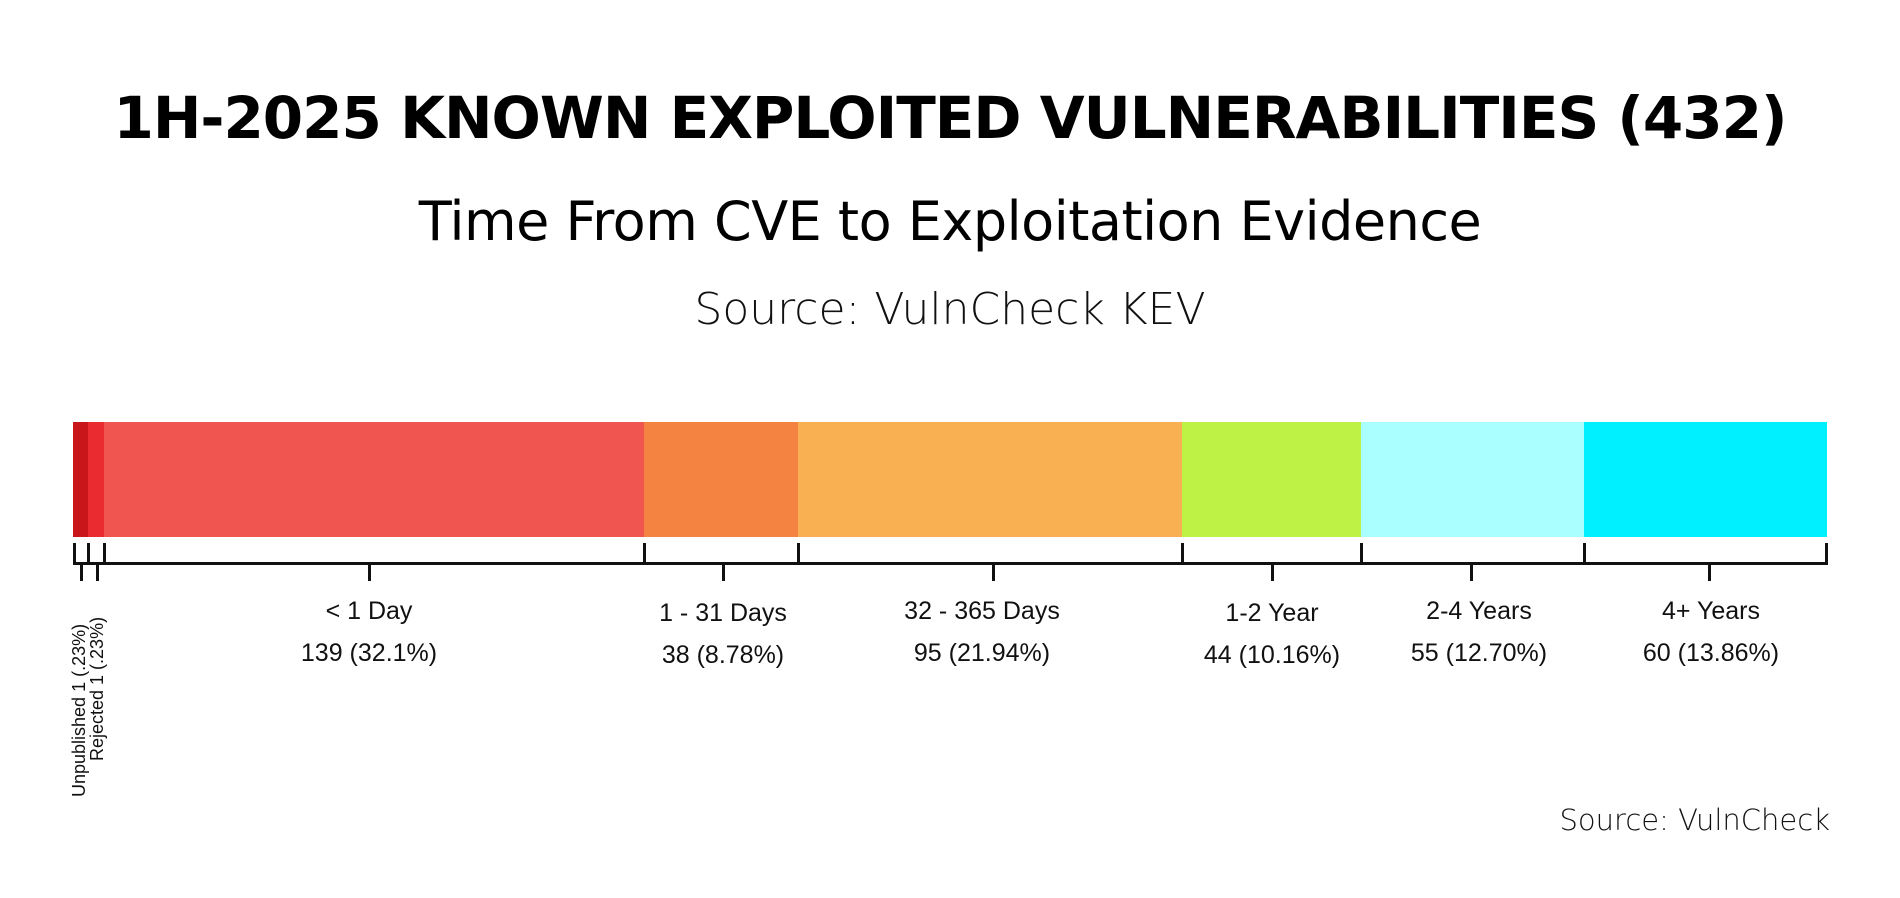  I want to click on chart-subtitle: Time From CVE to Exploitation Evidence, so click(950, 221).